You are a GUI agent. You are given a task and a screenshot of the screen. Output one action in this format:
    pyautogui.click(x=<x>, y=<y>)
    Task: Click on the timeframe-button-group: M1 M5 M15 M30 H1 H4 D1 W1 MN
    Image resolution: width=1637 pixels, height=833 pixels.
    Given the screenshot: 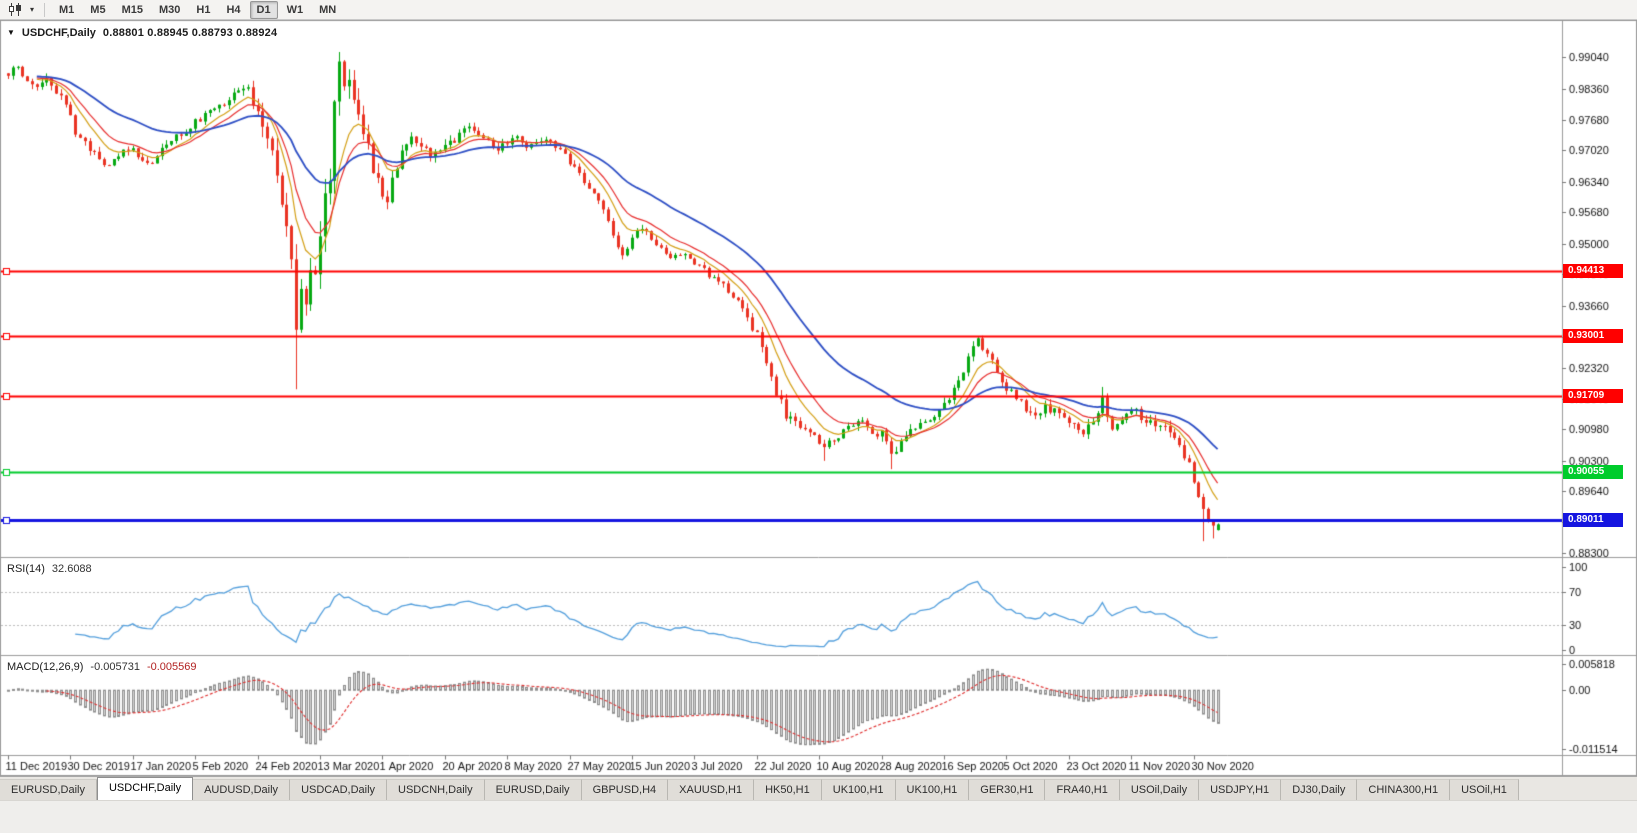 What is the action you would take?
    pyautogui.click(x=197, y=9)
    